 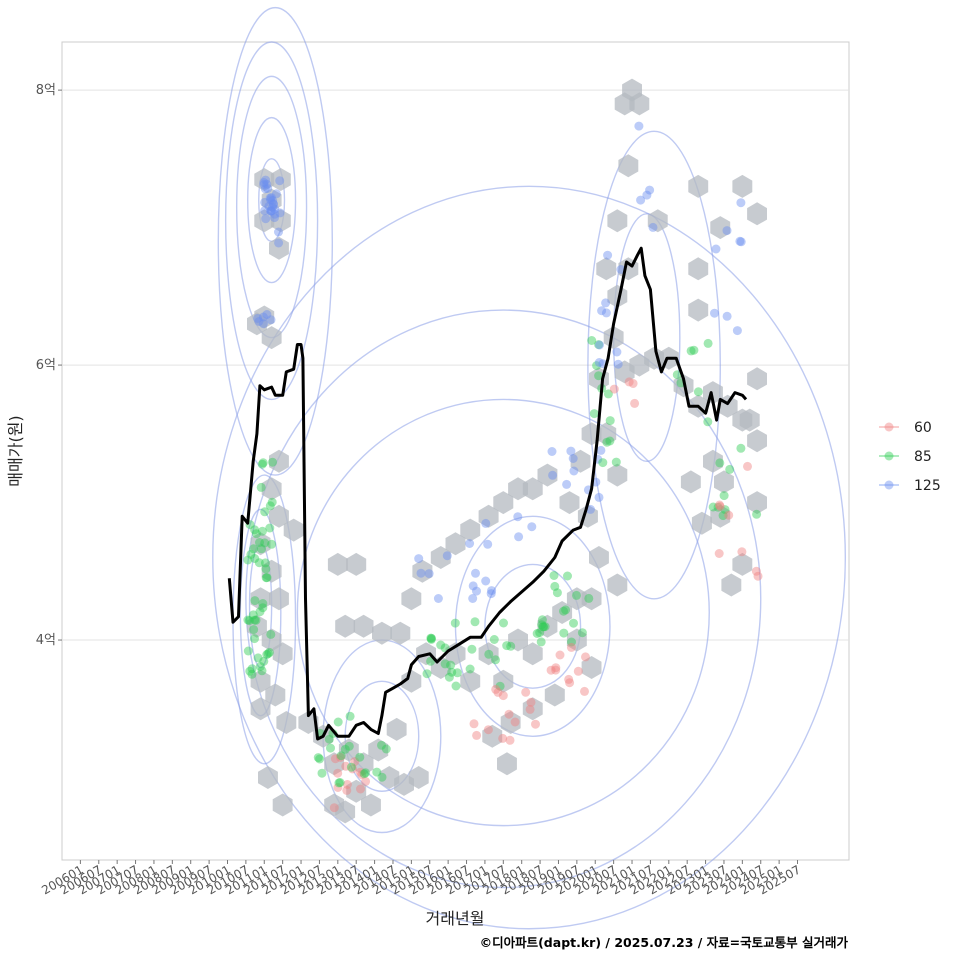 I want to click on y-axis-title: 매매가(원), so click(x=15, y=450).